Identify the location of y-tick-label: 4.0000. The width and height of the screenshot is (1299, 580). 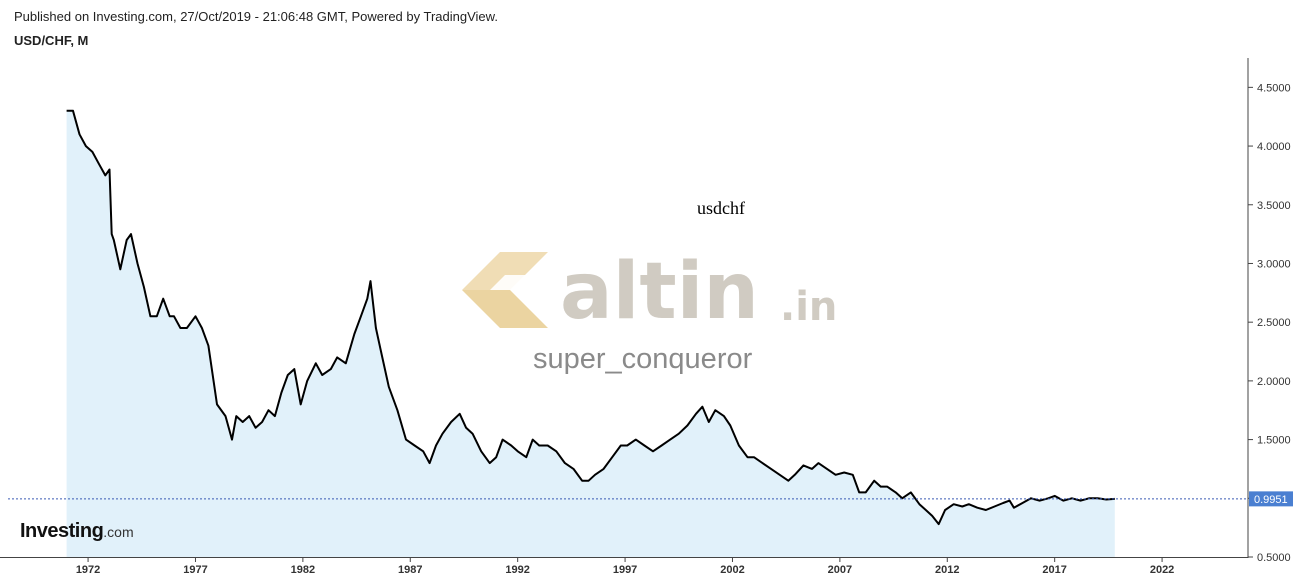
(1274, 147).